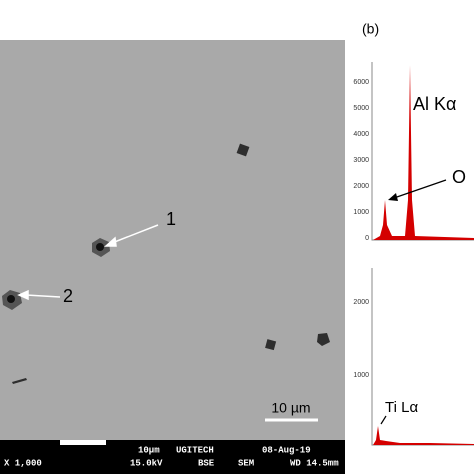 This screenshot has width=474, height=474. Describe the element at coordinates (195, 450) in the screenshot. I see `info-text: UGITECH` at that location.